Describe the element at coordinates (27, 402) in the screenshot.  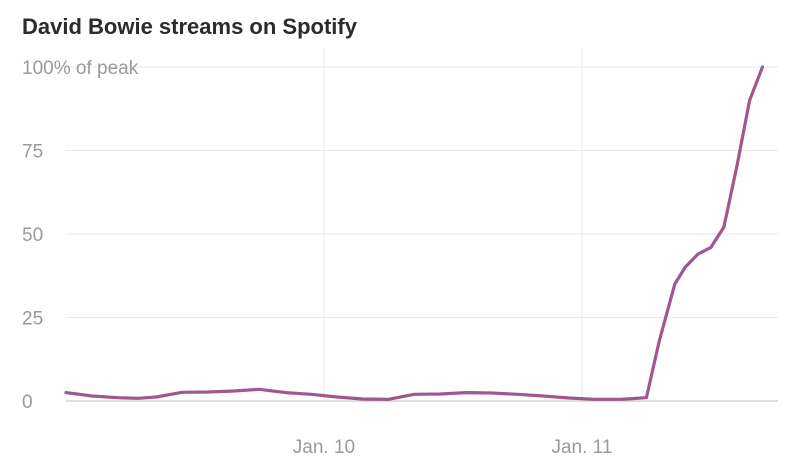
I see `y-tick-label: 0` at that location.